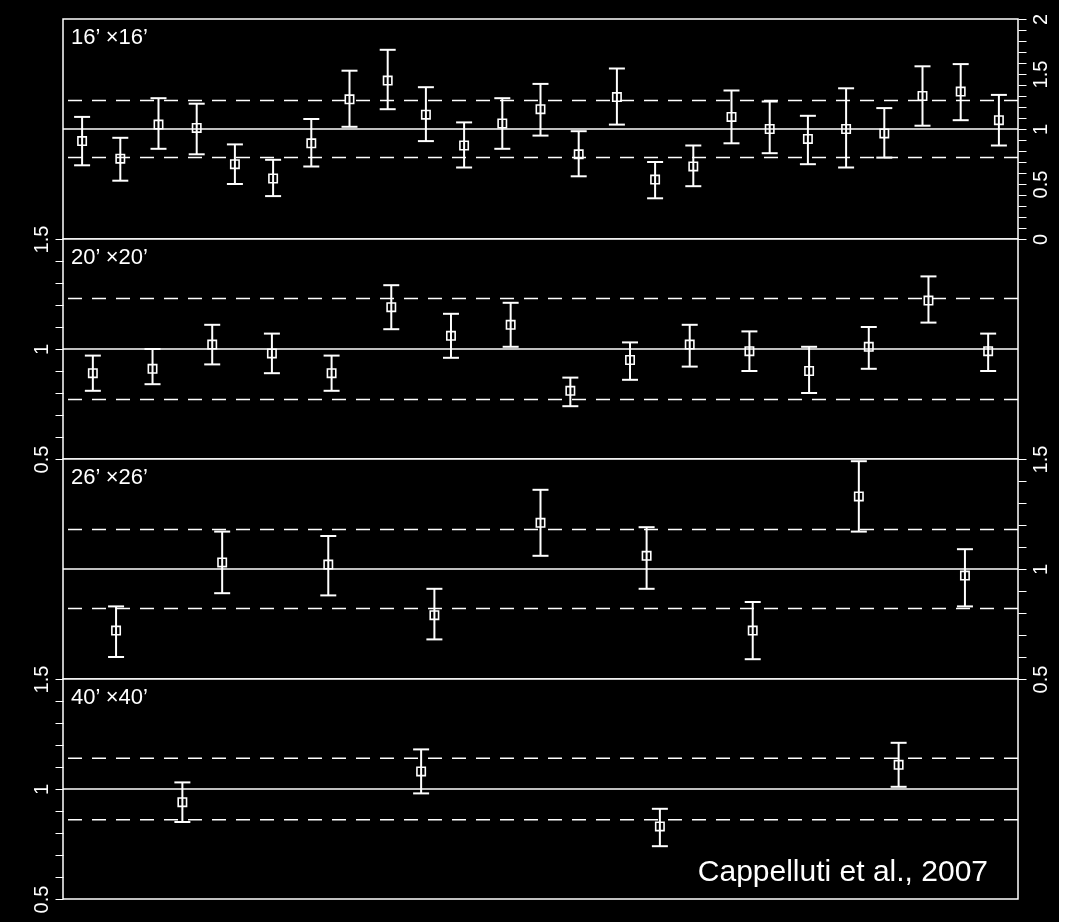 The height and width of the screenshot is (922, 1077). What do you see at coordinates (109, 696) in the screenshot?
I see `chart-title: 40’ ×40’` at bounding box center [109, 696].